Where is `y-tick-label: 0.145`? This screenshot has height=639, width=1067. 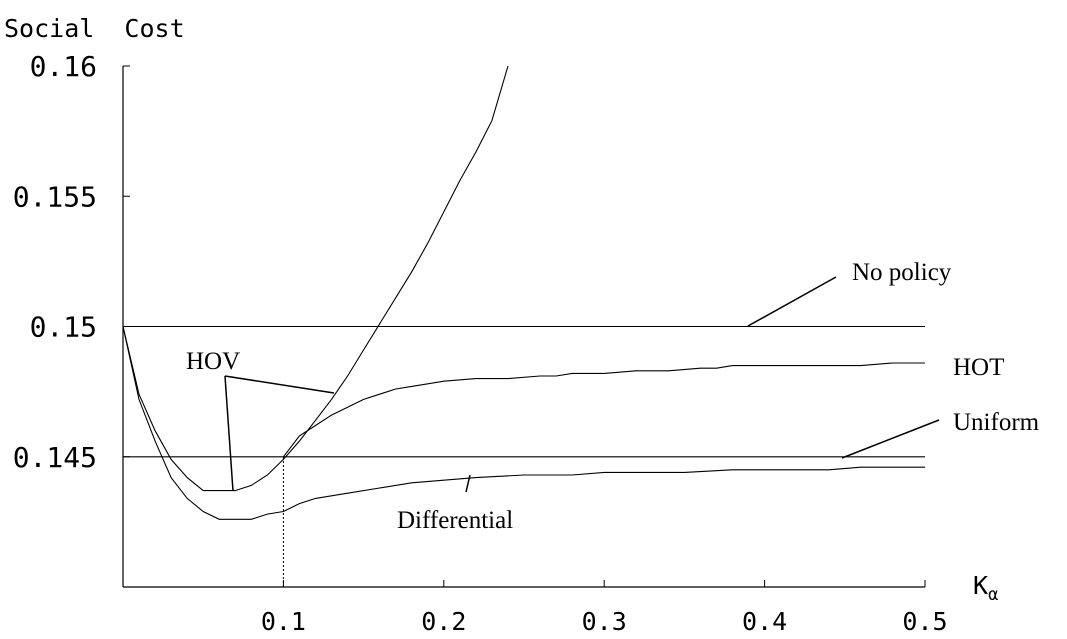 y-tick-label: 0.145 is located at coordinates (55, 457).